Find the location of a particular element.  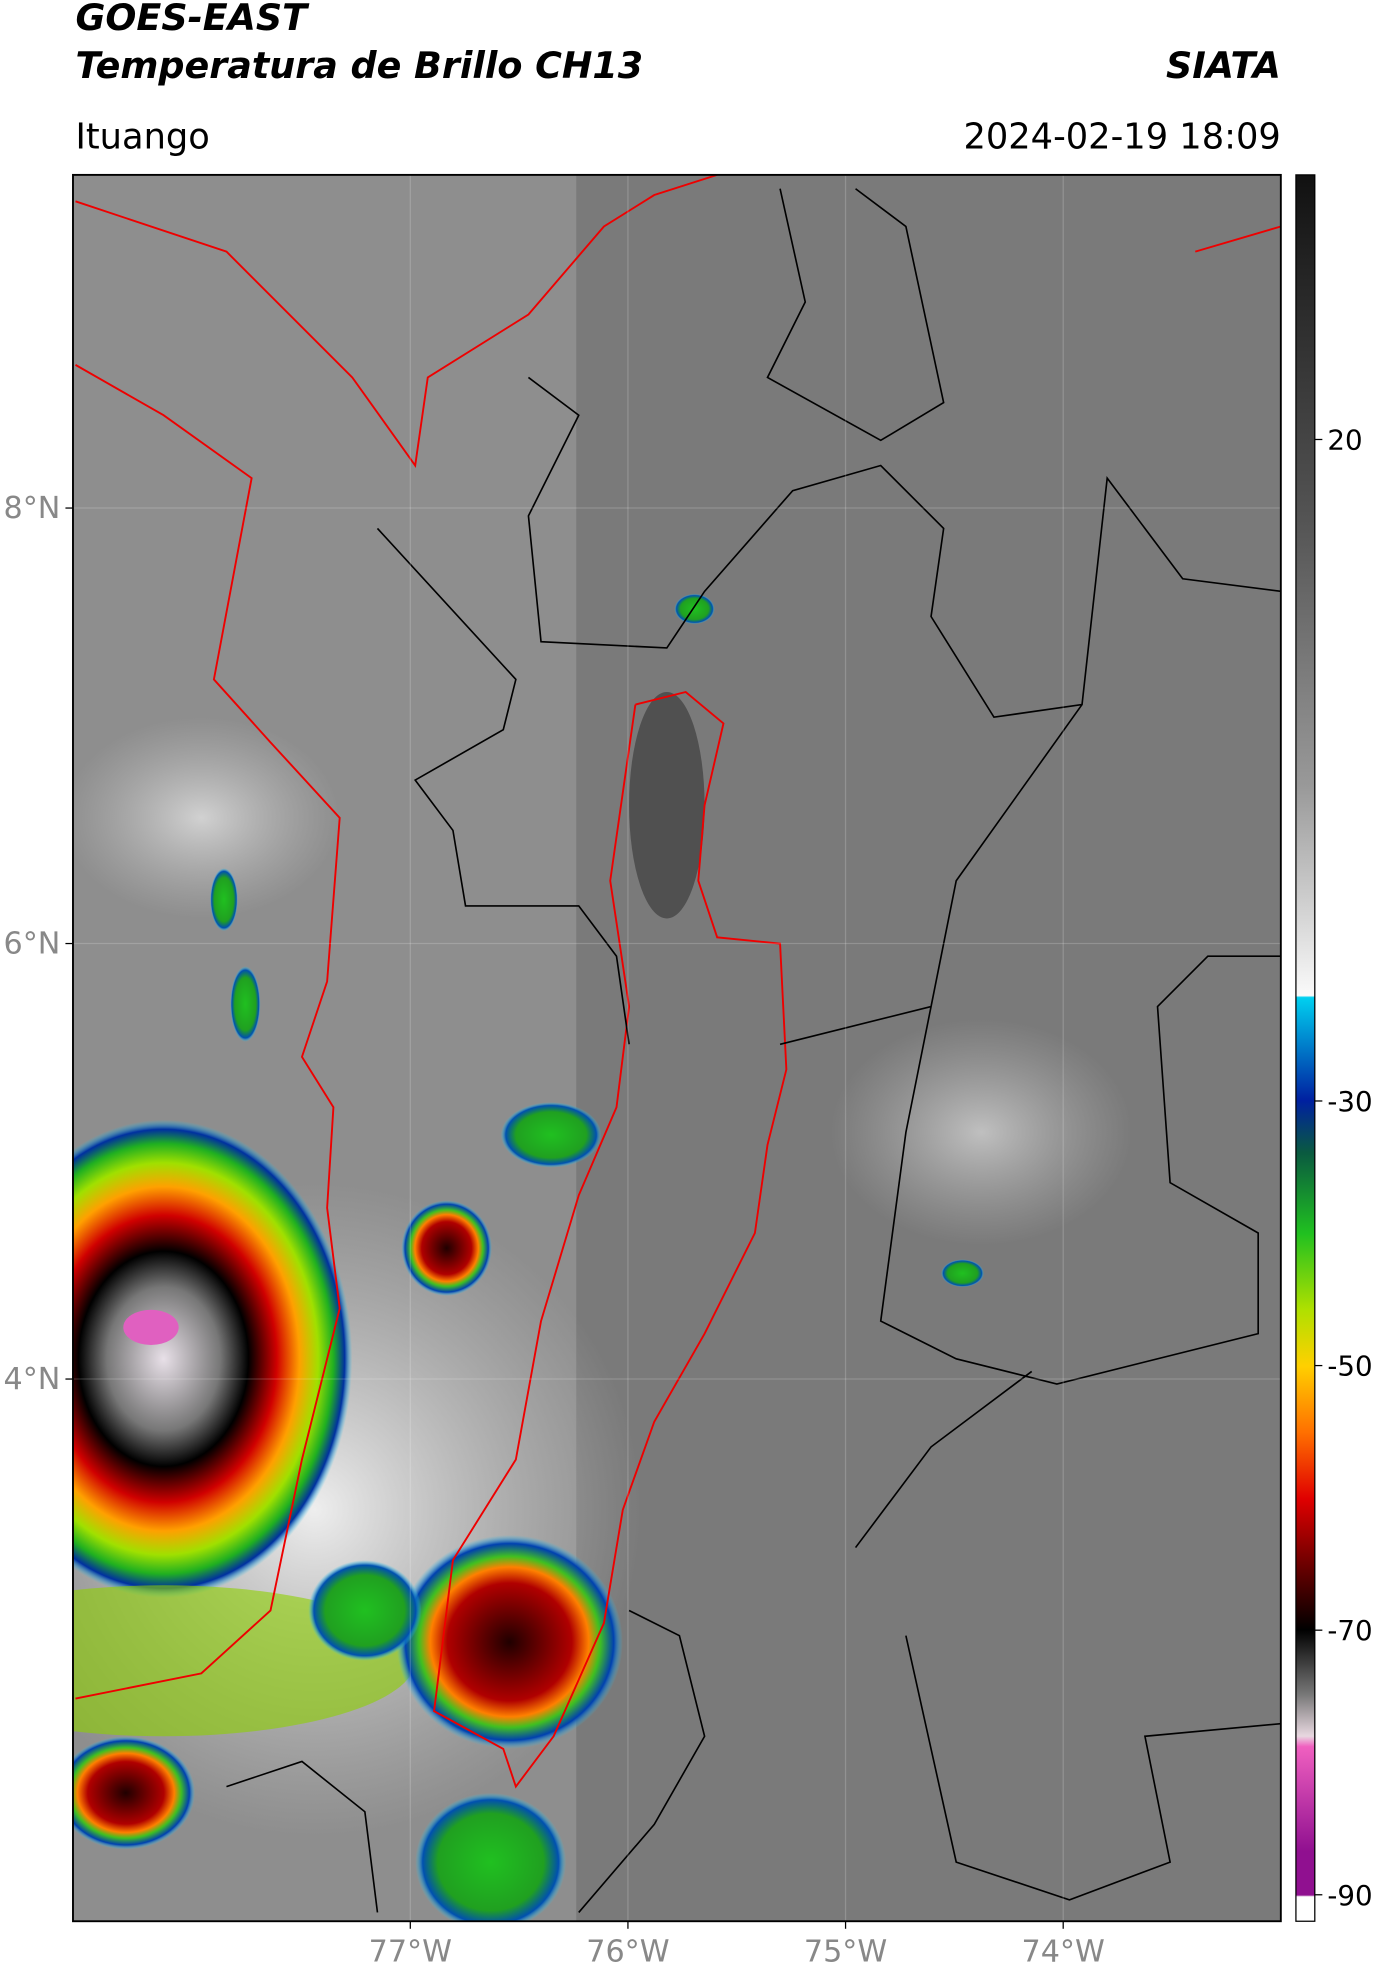

colorbar-tick-label: -30 is located at coordinates (1349, 1101).